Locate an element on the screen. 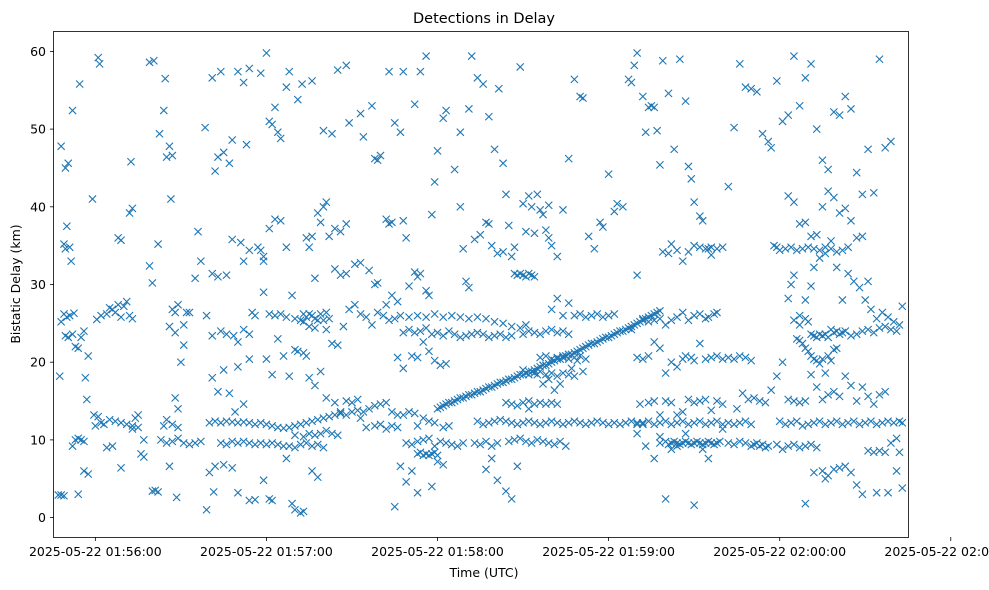 This screenshot has height=590, width=989. x-tick-label-5: 2025-05-22 02:01:00 is located at coordinates (936, 551).